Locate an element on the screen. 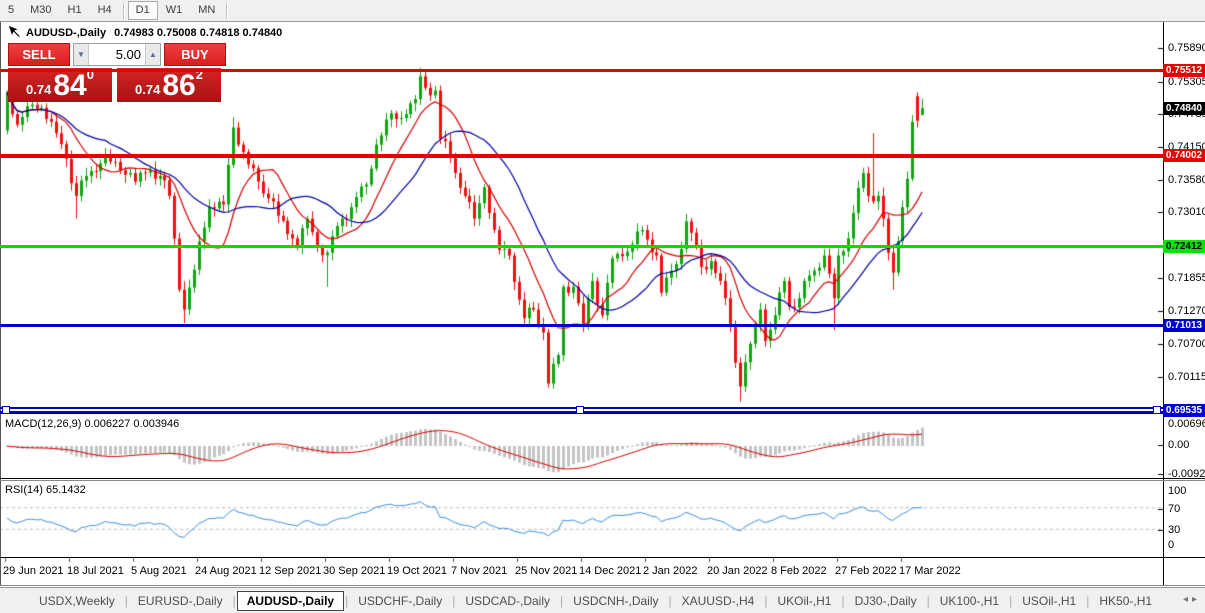 The height and width of the screenshot is (613, 1205). symbol-tab-xauusd-h4: XAUUSD-,H4 is located at coordinates (718, 600).